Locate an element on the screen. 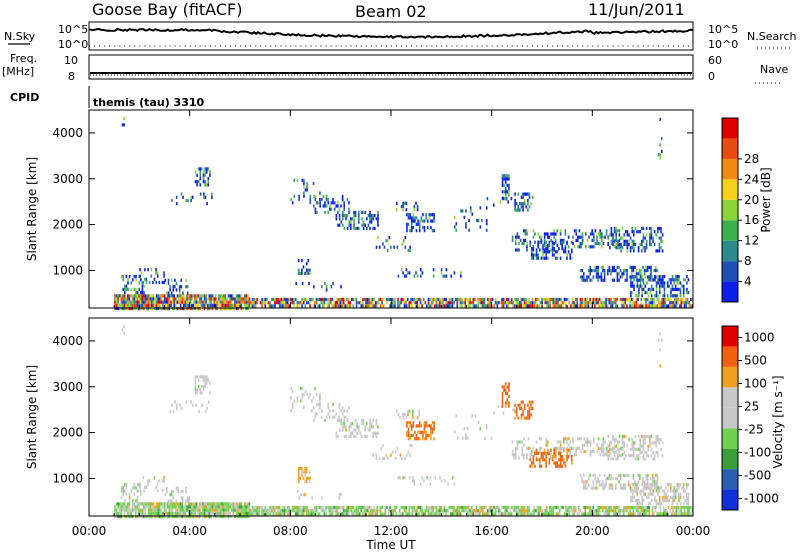  noise-left-bottom-tick: 10^0 is located at coordinates (73, 44).